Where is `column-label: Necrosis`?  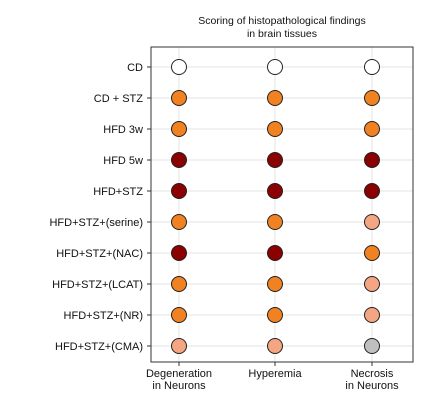
column-label: Necrosis is located at coordinates (372, 374).